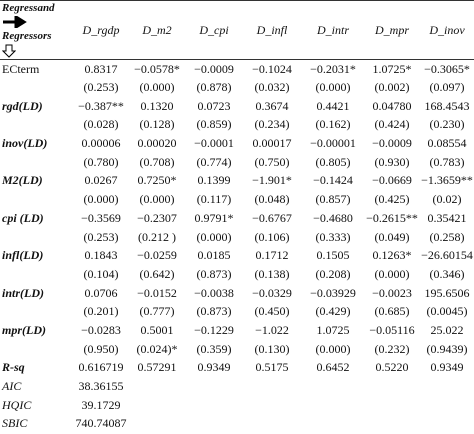  Describe the element at coordinates (392, 311) in the screenshot. I see `p-value: (0.685)` at that location.